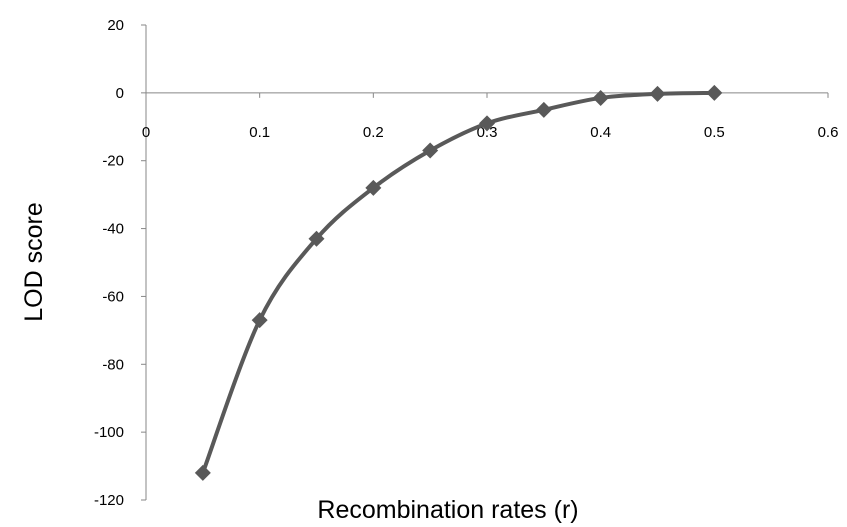  What do you see at coordinates (373, 132) in the screenshot?
I see `x-tick-label: 0.2` at bounding box center [373, 132].